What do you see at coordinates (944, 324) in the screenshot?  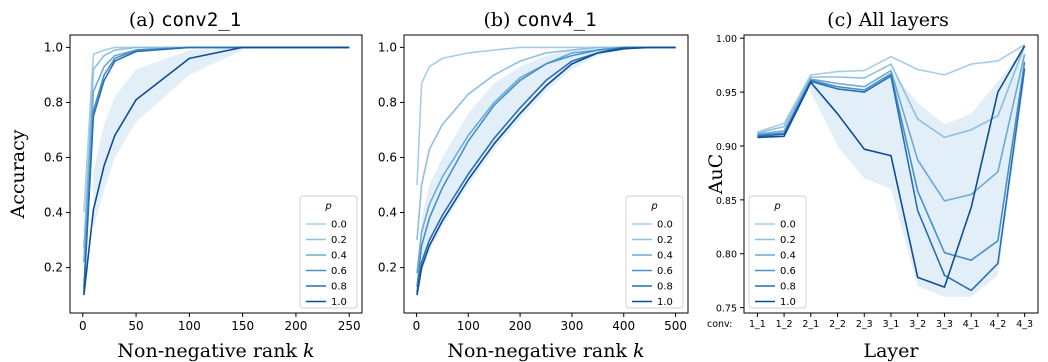 I see `x-tick-label: 3_3` at bounding box center [944, 324].